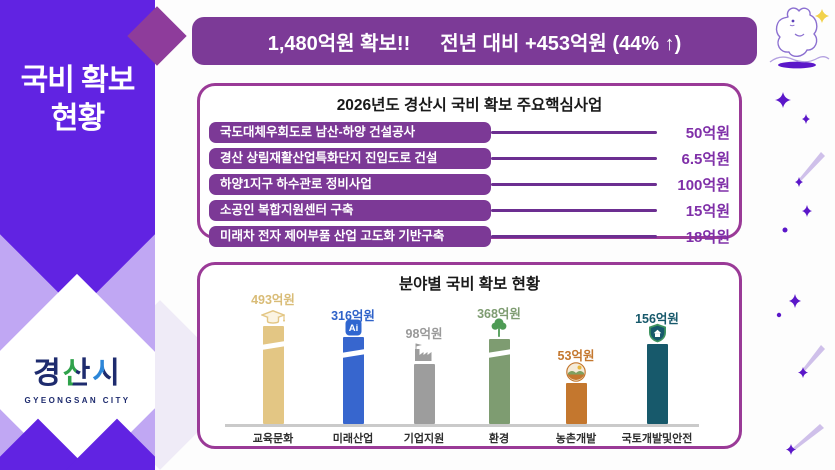 The width and height of the screenshot is (835, 470). What do you see at coordinates (424, 334) in the screenshot?
I see `bar-value-label: 98억원` at bounding box center [424, 334].